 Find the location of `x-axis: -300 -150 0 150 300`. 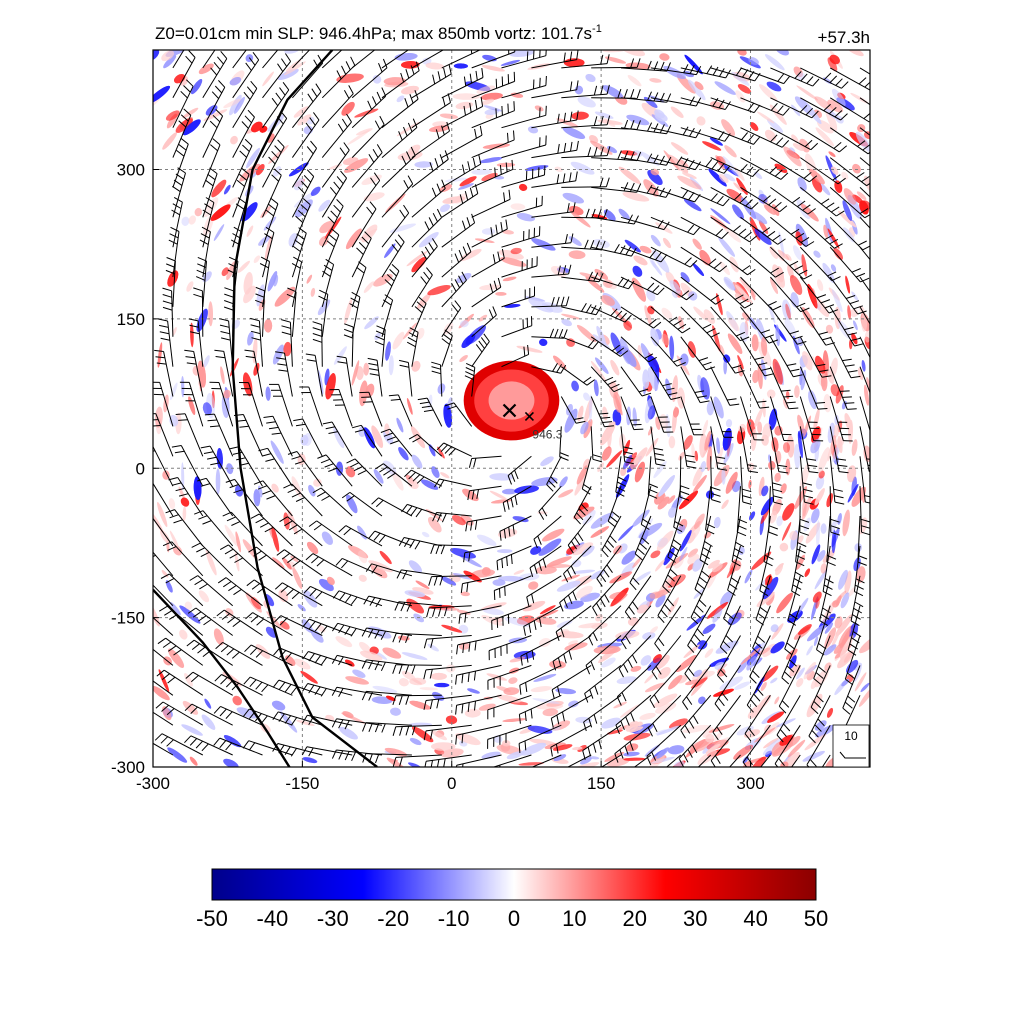

x-axis: -300 -150 0 150 300 is located at coordinates (450, 777).